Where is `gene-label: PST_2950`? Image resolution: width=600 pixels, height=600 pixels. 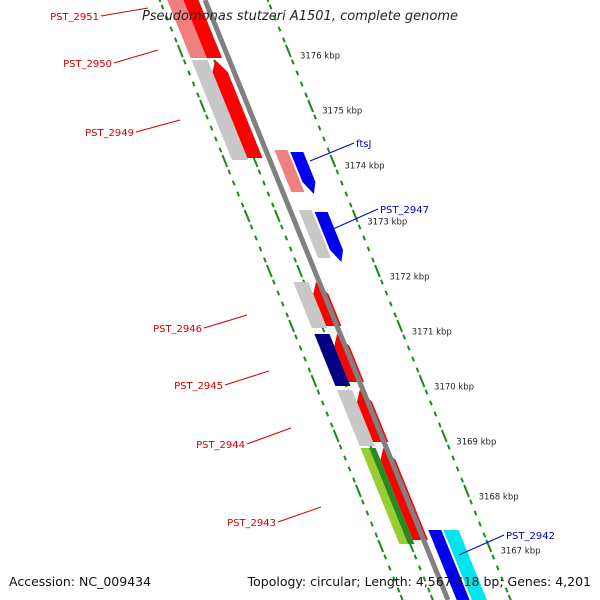 gene-label: PST_2950 is located at coordinates (87, 64).